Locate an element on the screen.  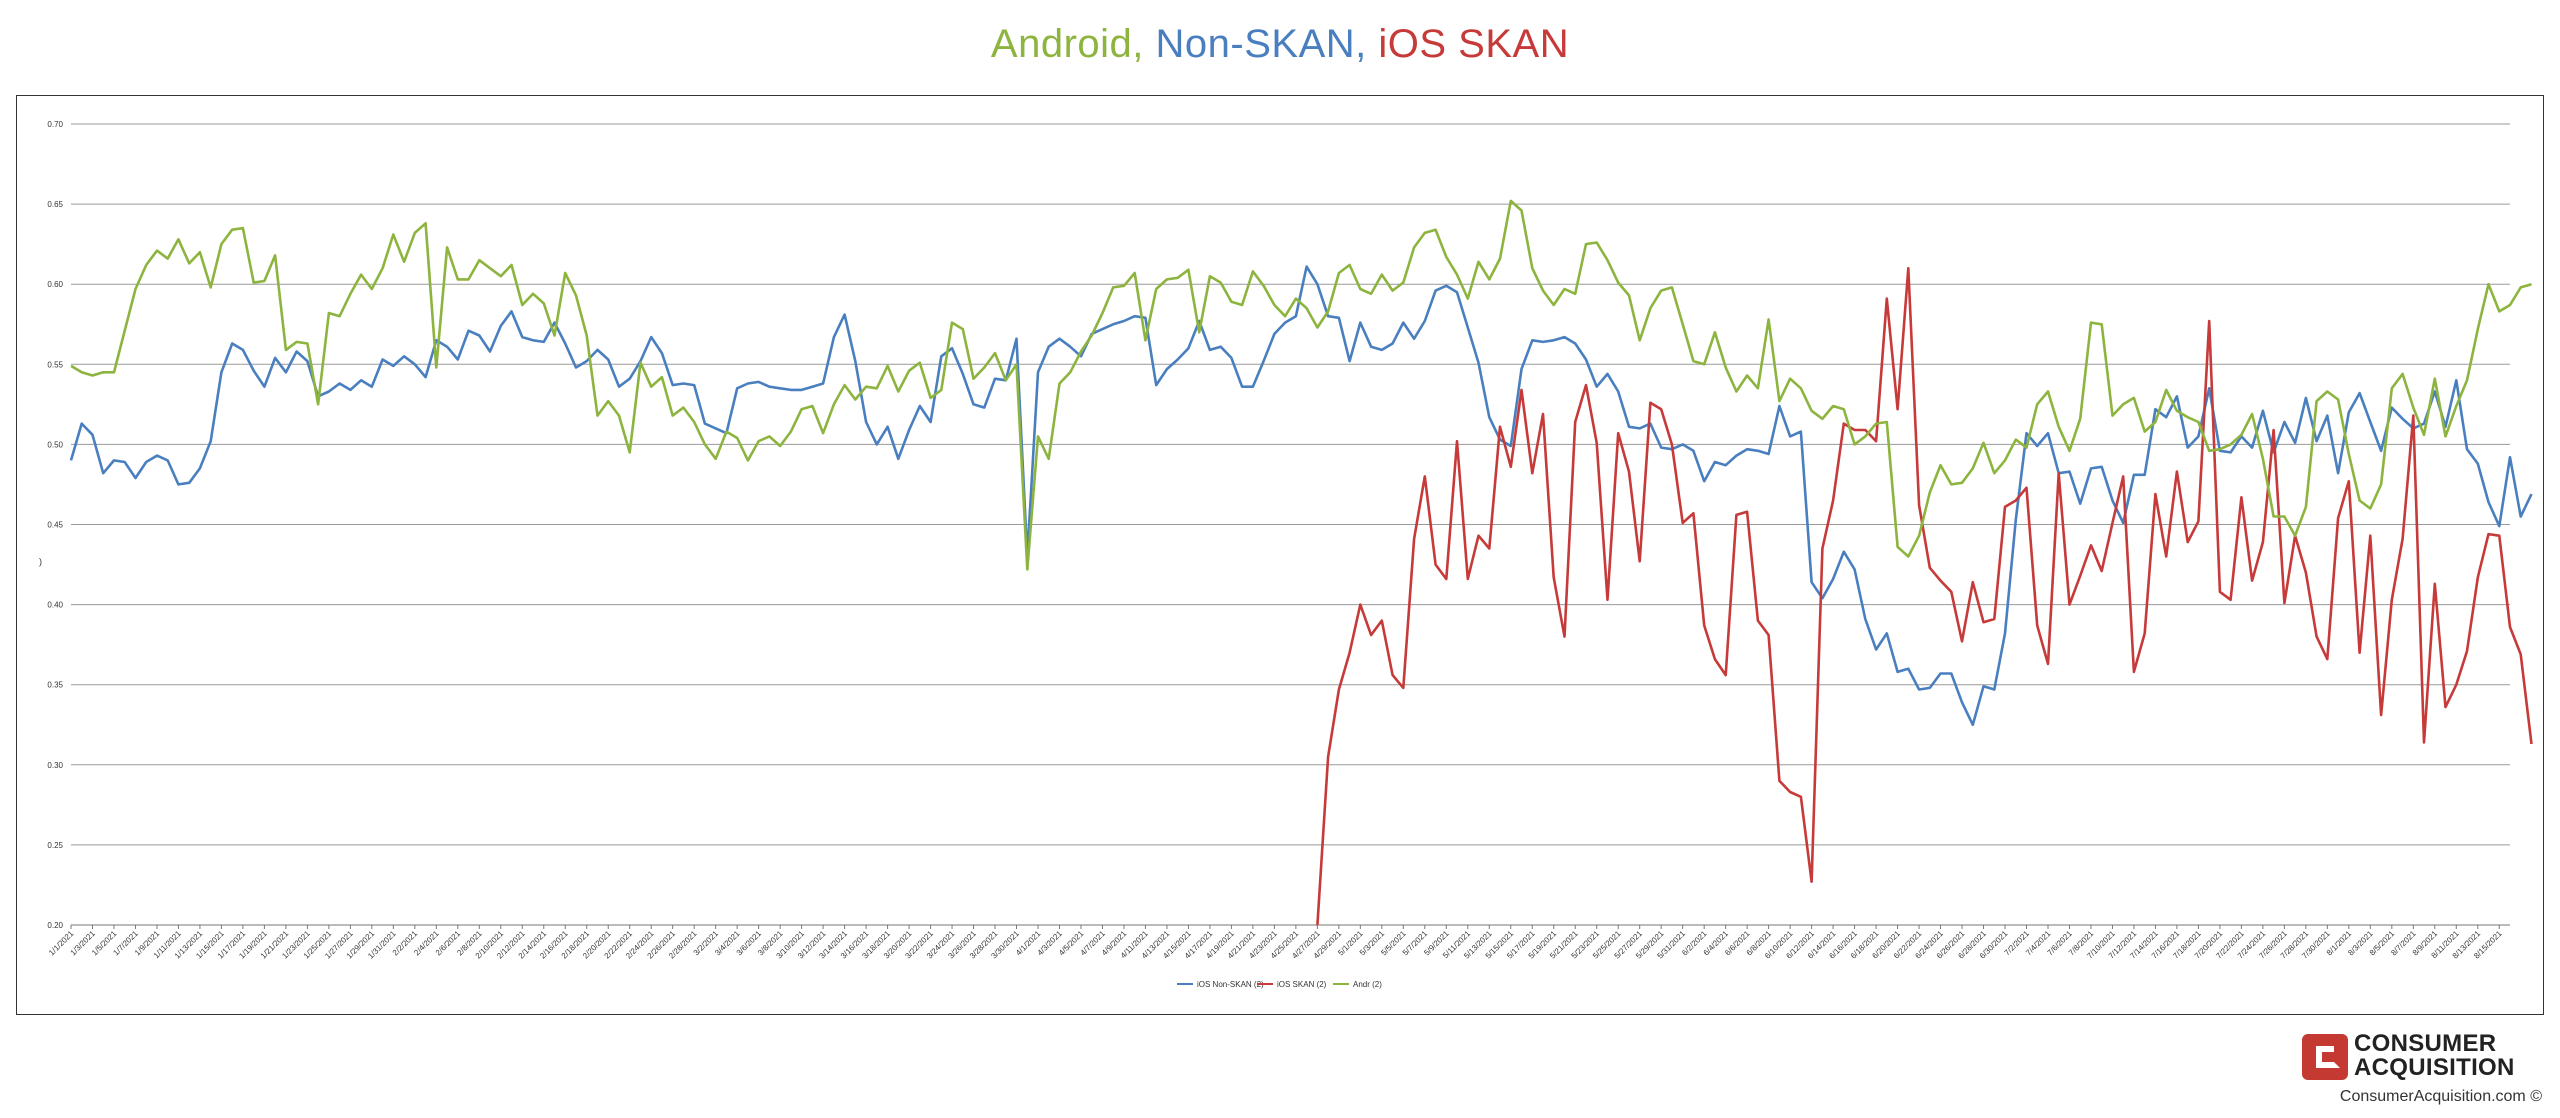
chart-title-android: Android, is located at coordinates (1073, 44).